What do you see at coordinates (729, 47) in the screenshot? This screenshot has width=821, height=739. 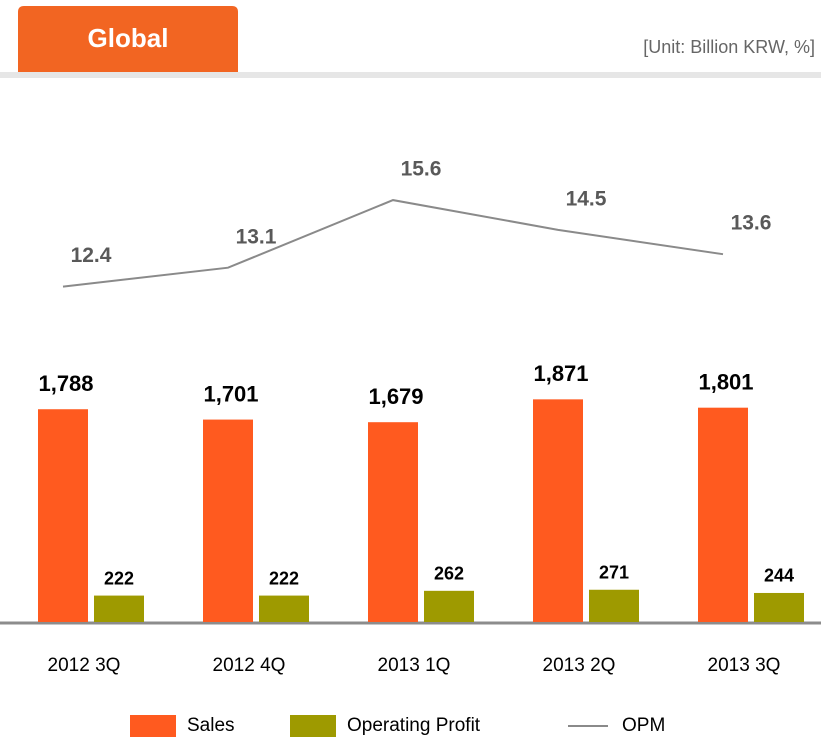 I see `unit-note: [Unit: Billion KRW, %]` at bounding box center [729, 47].